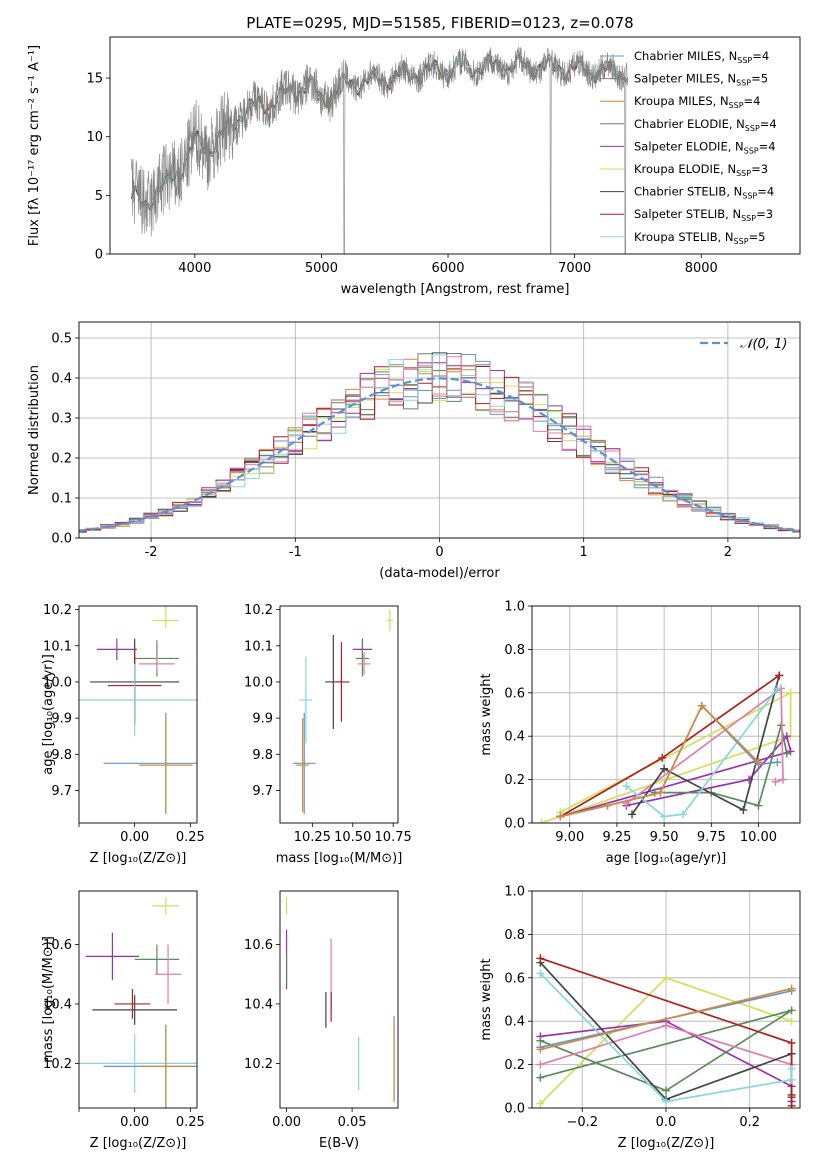 The height and width of the screenshot is (1170, 819). Describe the element at coordinates (321, 268) in the screenshot. I see `x-tick-label: 5000` at that location.